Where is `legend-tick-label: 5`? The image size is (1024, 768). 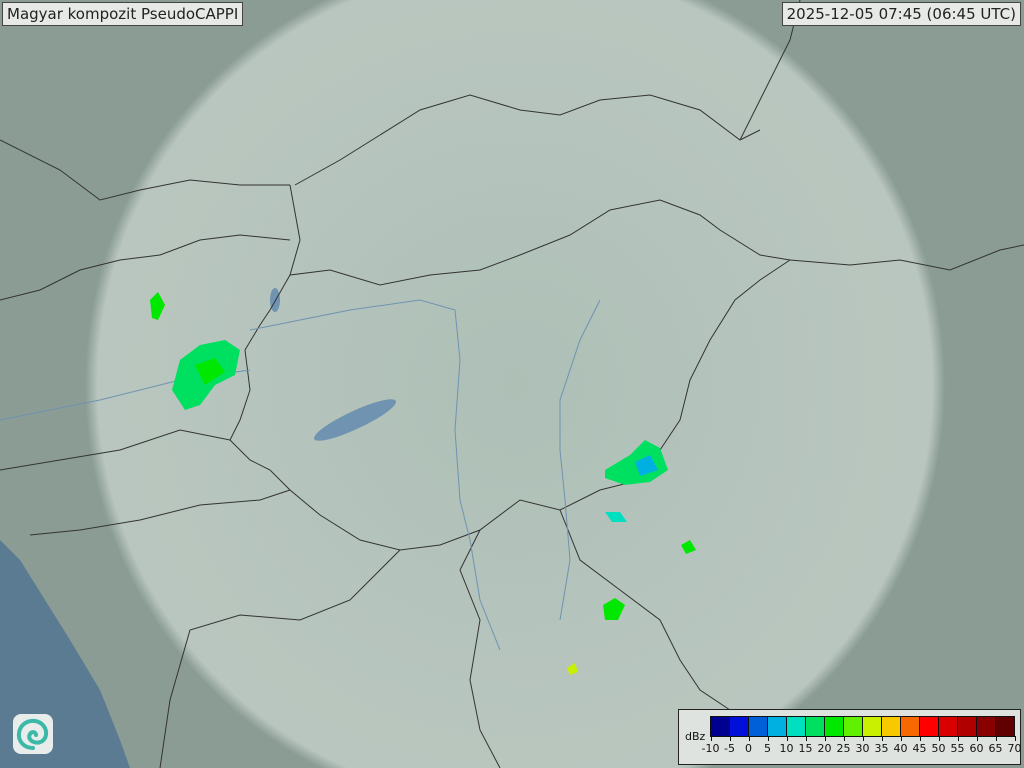 legend-tick-label: 5 is located at coordinates (767, 748).